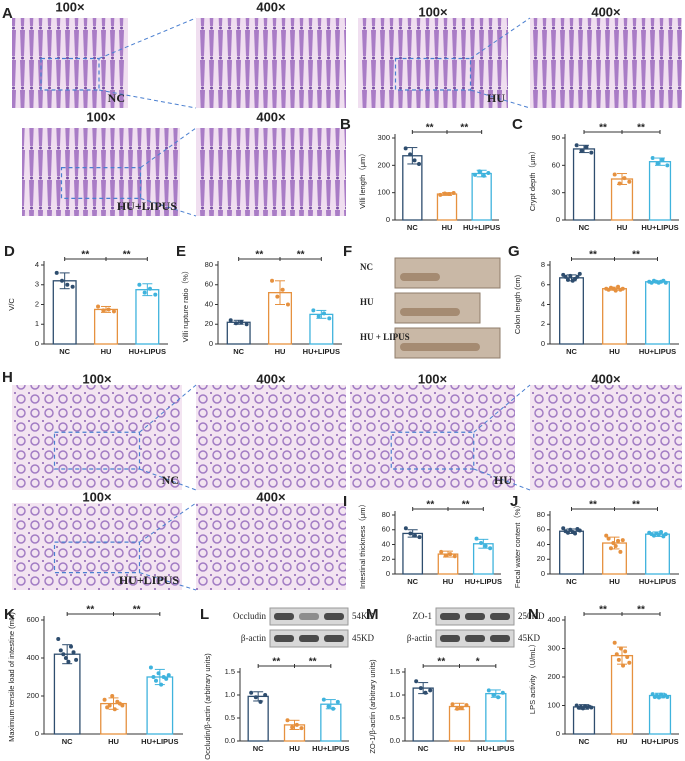  I want to click on photo-label: HU + LIPUS, so click(385, 337).